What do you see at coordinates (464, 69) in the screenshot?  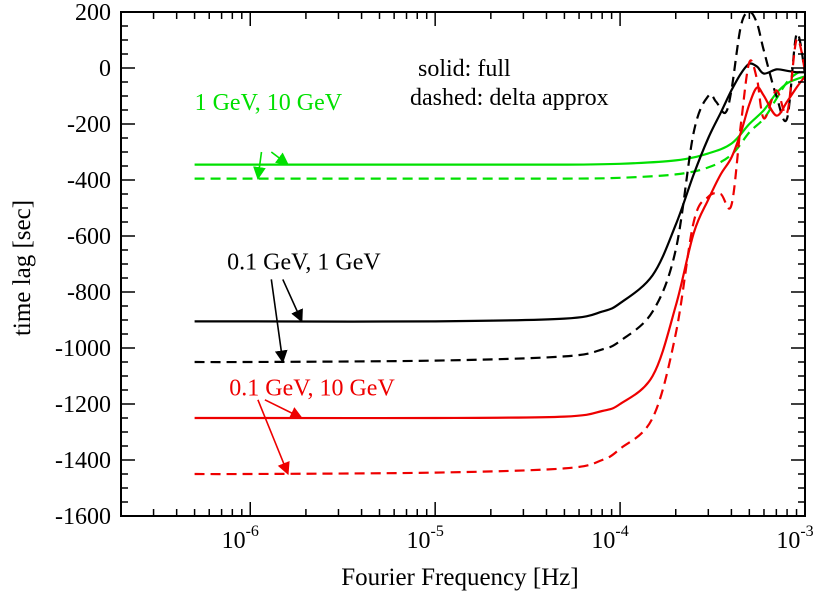 I see `legend-line-solid: solid: full` at bounding box center [464, 69].